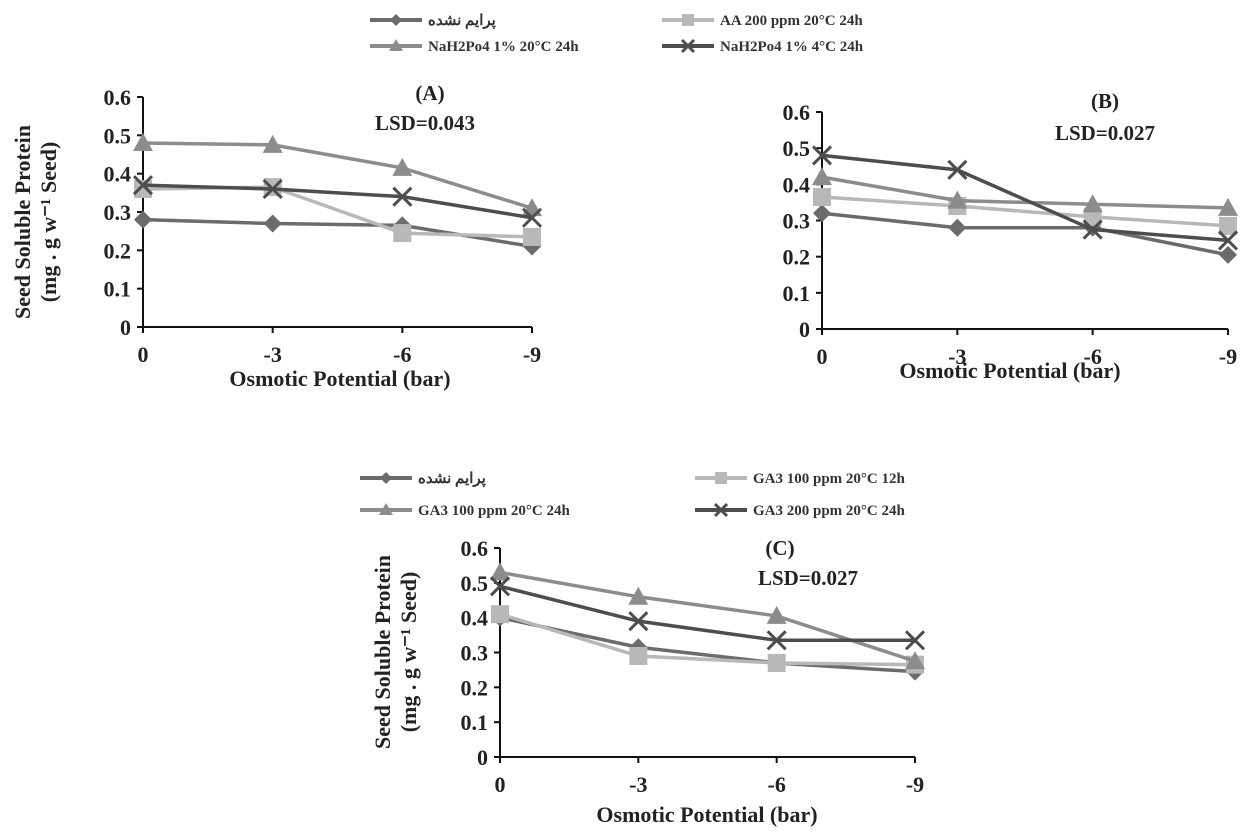 The width and height of the screenshot is (1242, 832). Describe the element at coordinates (829, 479) in the screenshot. I see `legend-label: GA3 100 ppm 20°C 12h` at that location.